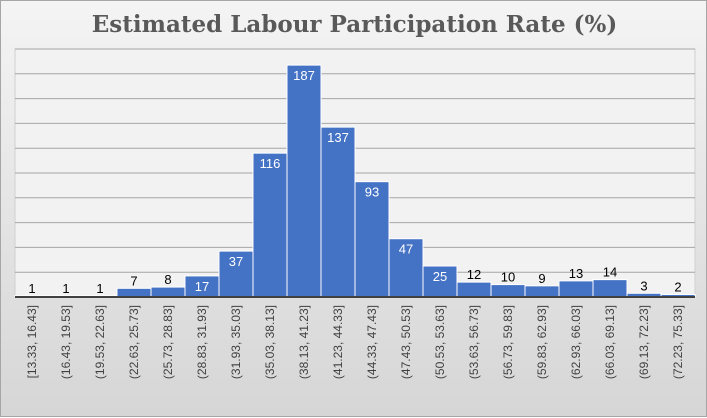 The height and width of the screenshot is (418, 707). I want to click on x-tick-label: (44.33, 47.43], so click(372, 342).